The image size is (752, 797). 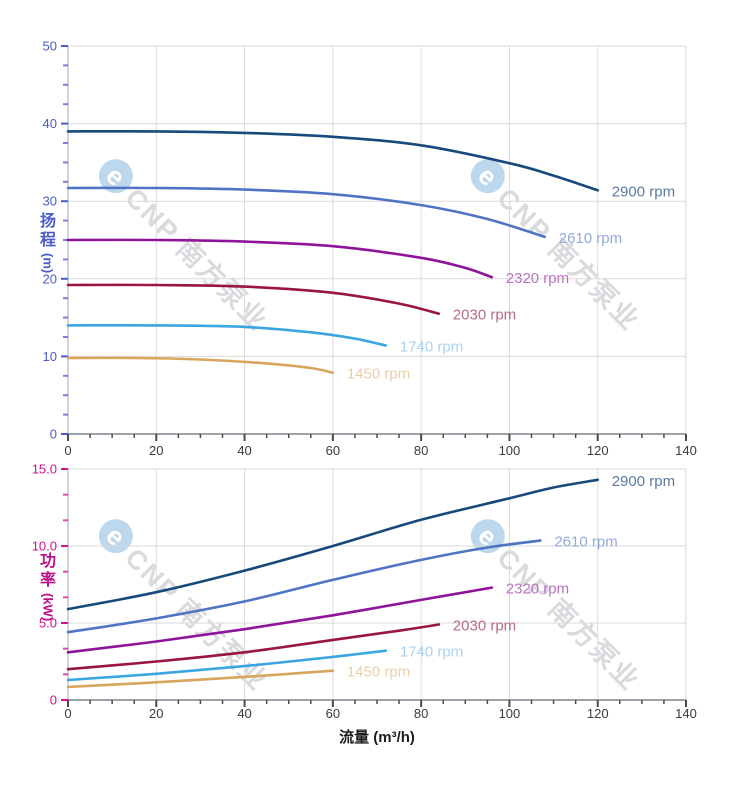 What do you see at coordinates (50, 46) in the screenshot?
I see `y-tick-label: 50` at bounding box center [50, 46].